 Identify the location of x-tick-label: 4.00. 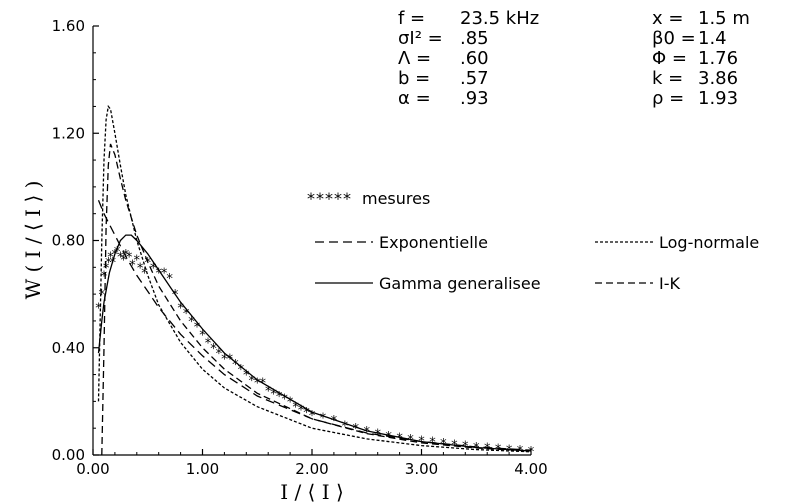
(530, 469).